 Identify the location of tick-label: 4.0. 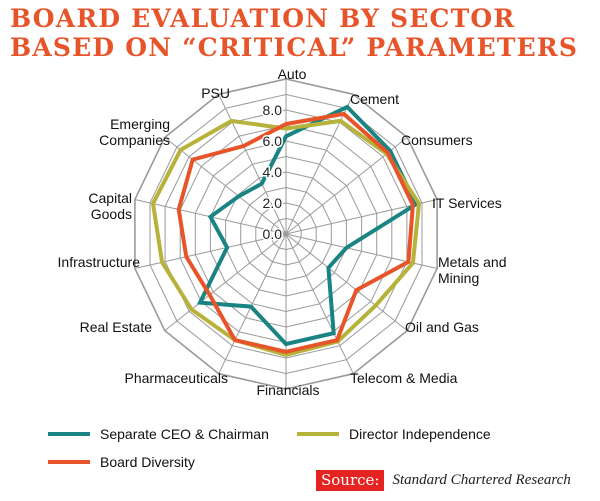
(273, 172).